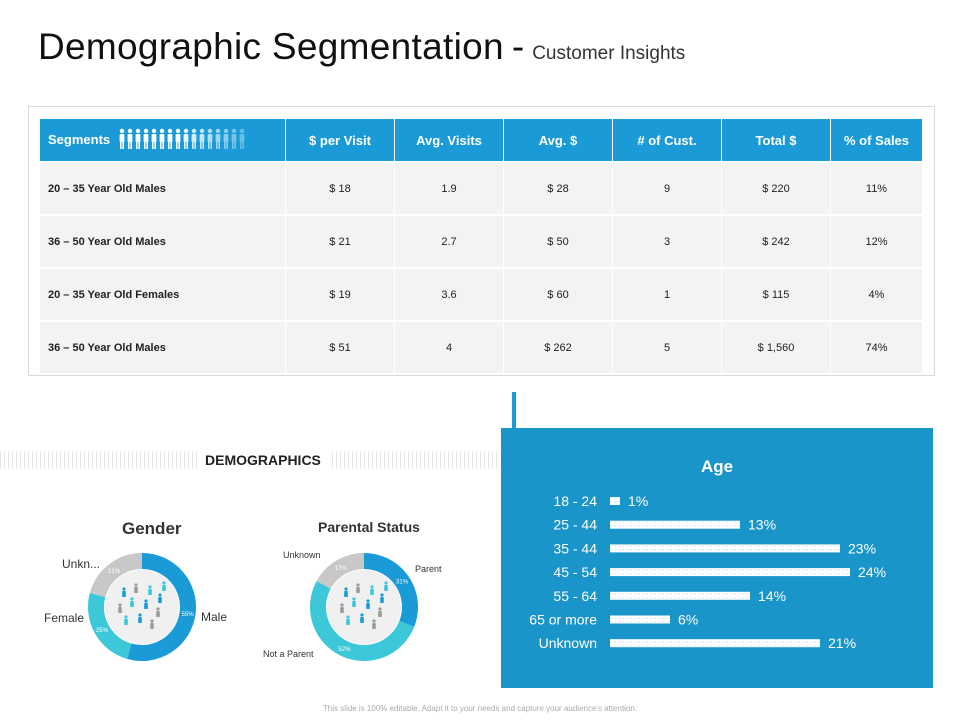 The height and width of the screenshot is (720, 960). Describe the element at coordinates (340, 187) in the screenshot. I see `table-cell: $ 18` at that location.